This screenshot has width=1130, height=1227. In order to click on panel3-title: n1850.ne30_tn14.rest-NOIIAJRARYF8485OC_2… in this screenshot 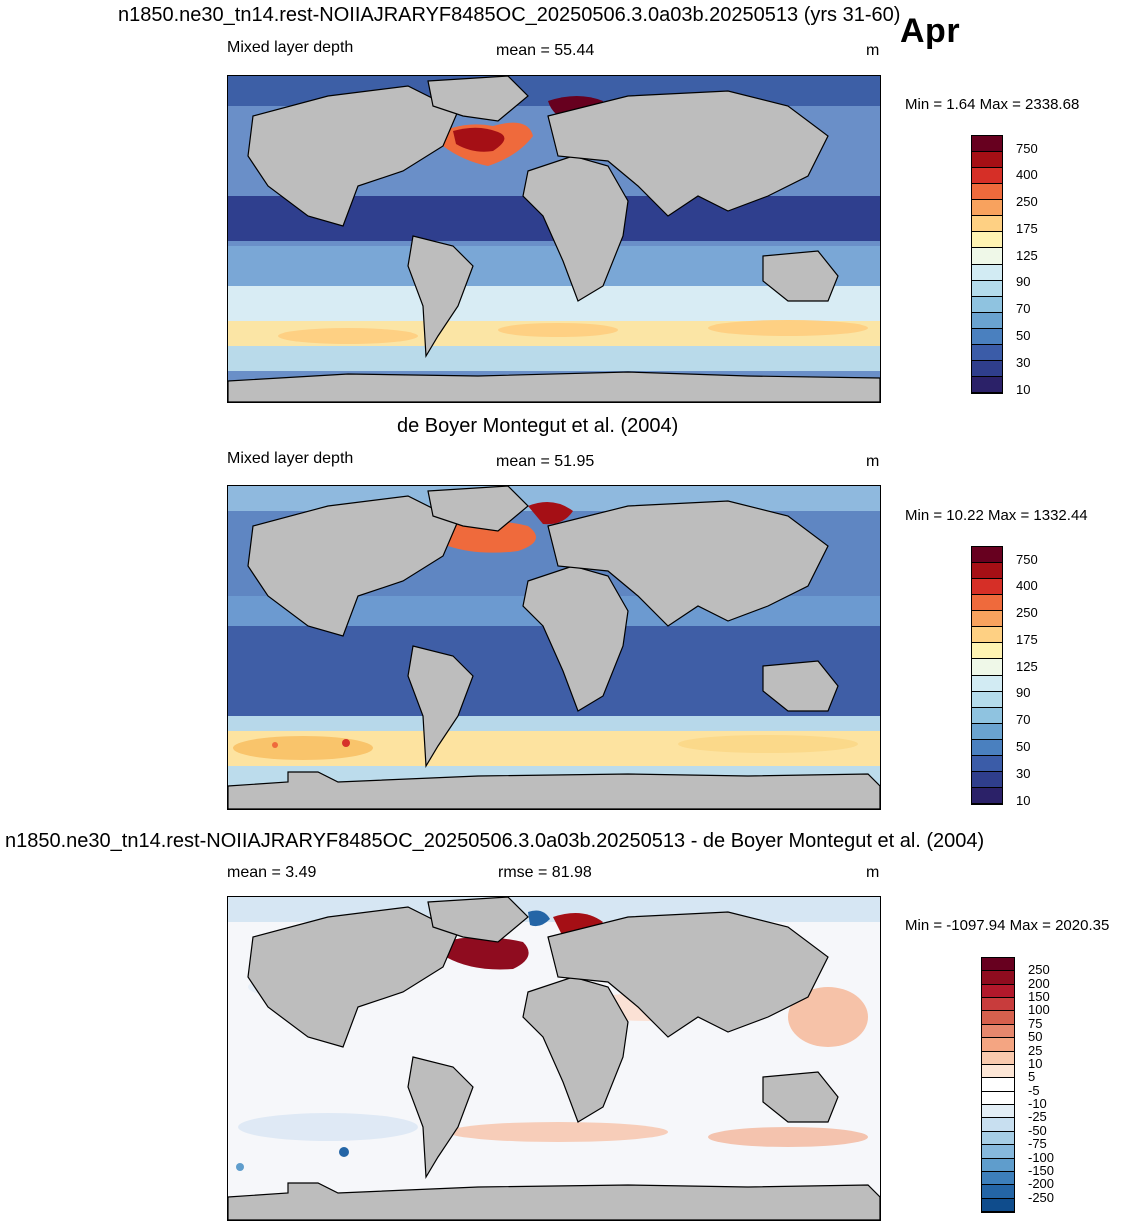, I will do `click(495, 841)`.